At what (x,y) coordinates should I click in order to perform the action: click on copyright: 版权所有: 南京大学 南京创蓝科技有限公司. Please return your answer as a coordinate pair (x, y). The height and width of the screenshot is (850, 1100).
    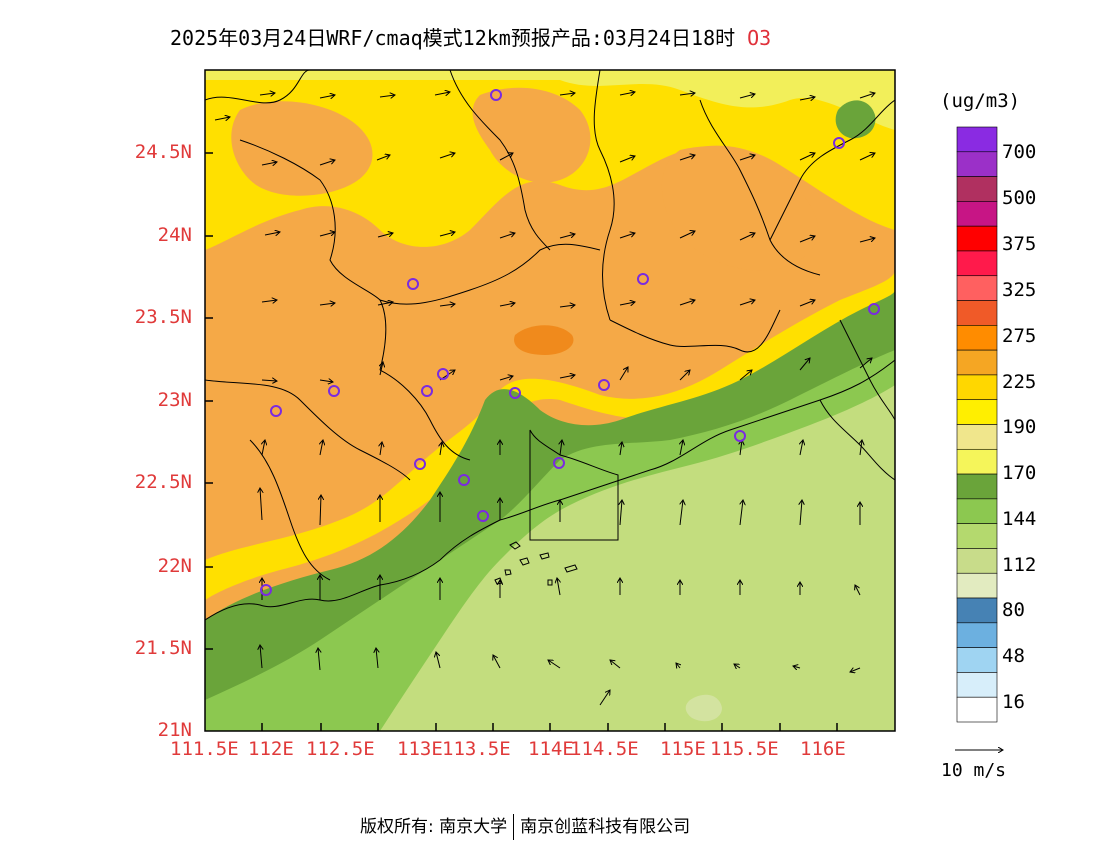
    Looking at the image, I should click on (525, 826).